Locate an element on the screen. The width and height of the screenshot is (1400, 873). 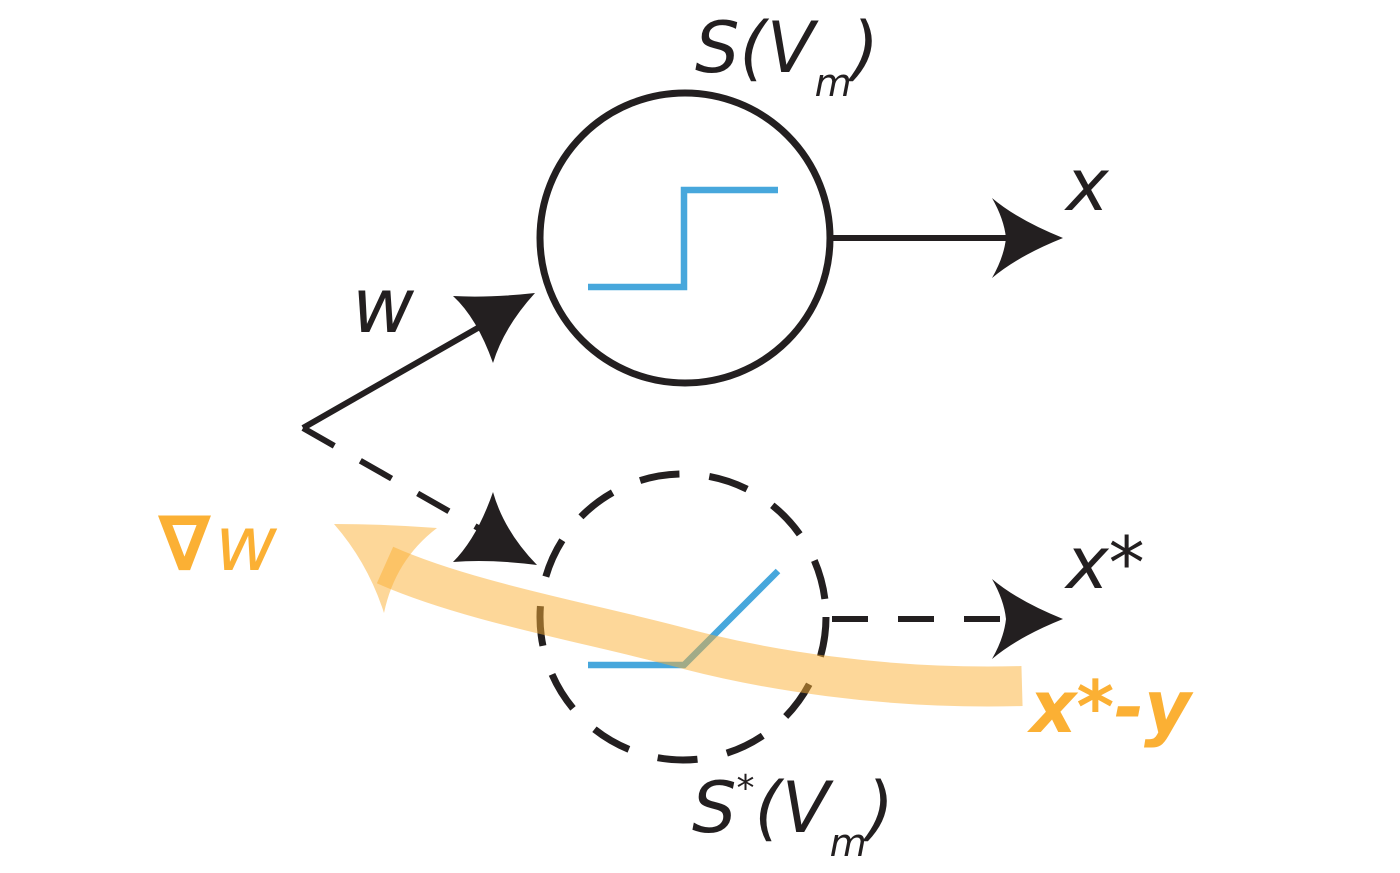
output-label: x is located at coordinates (1087, 185).